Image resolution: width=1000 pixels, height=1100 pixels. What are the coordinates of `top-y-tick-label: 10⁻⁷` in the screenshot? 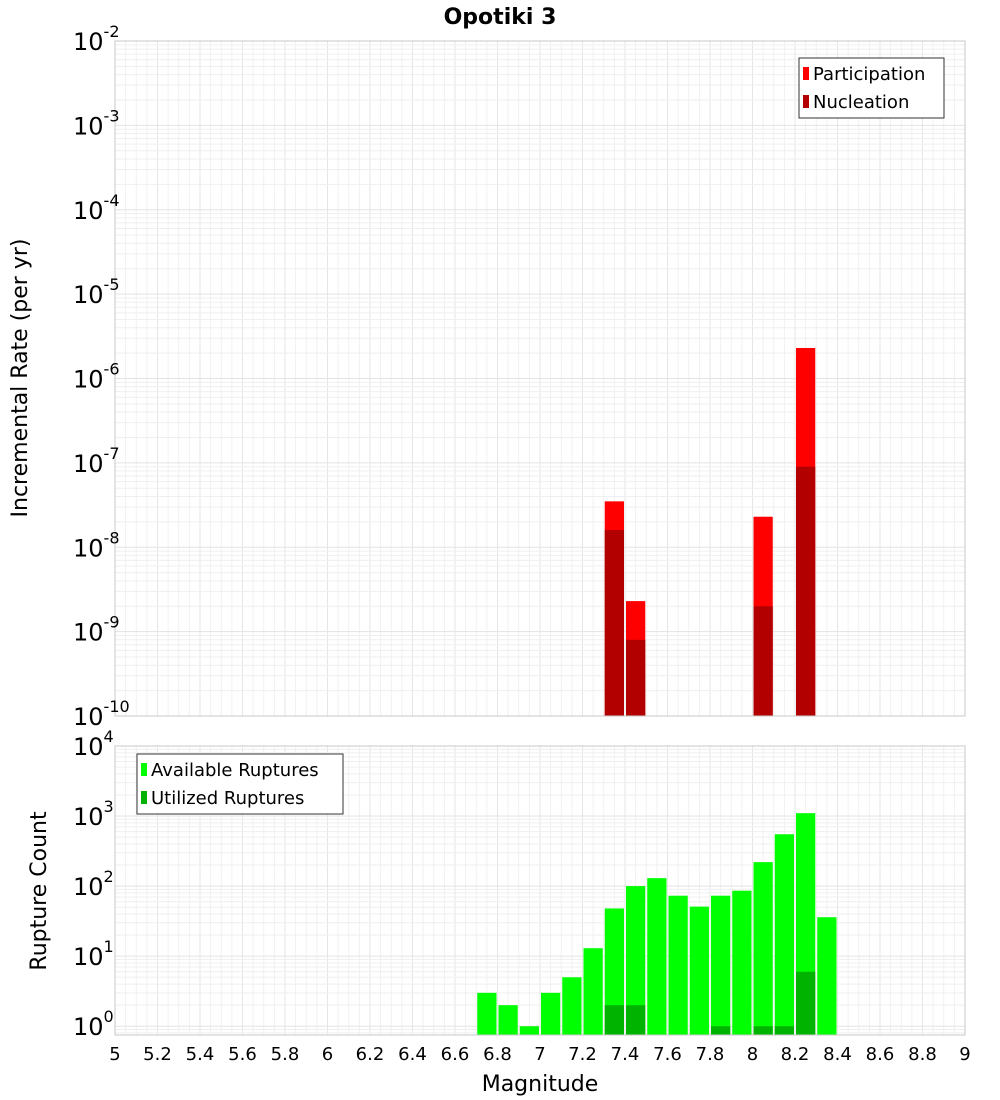 It's located at (96, 461).